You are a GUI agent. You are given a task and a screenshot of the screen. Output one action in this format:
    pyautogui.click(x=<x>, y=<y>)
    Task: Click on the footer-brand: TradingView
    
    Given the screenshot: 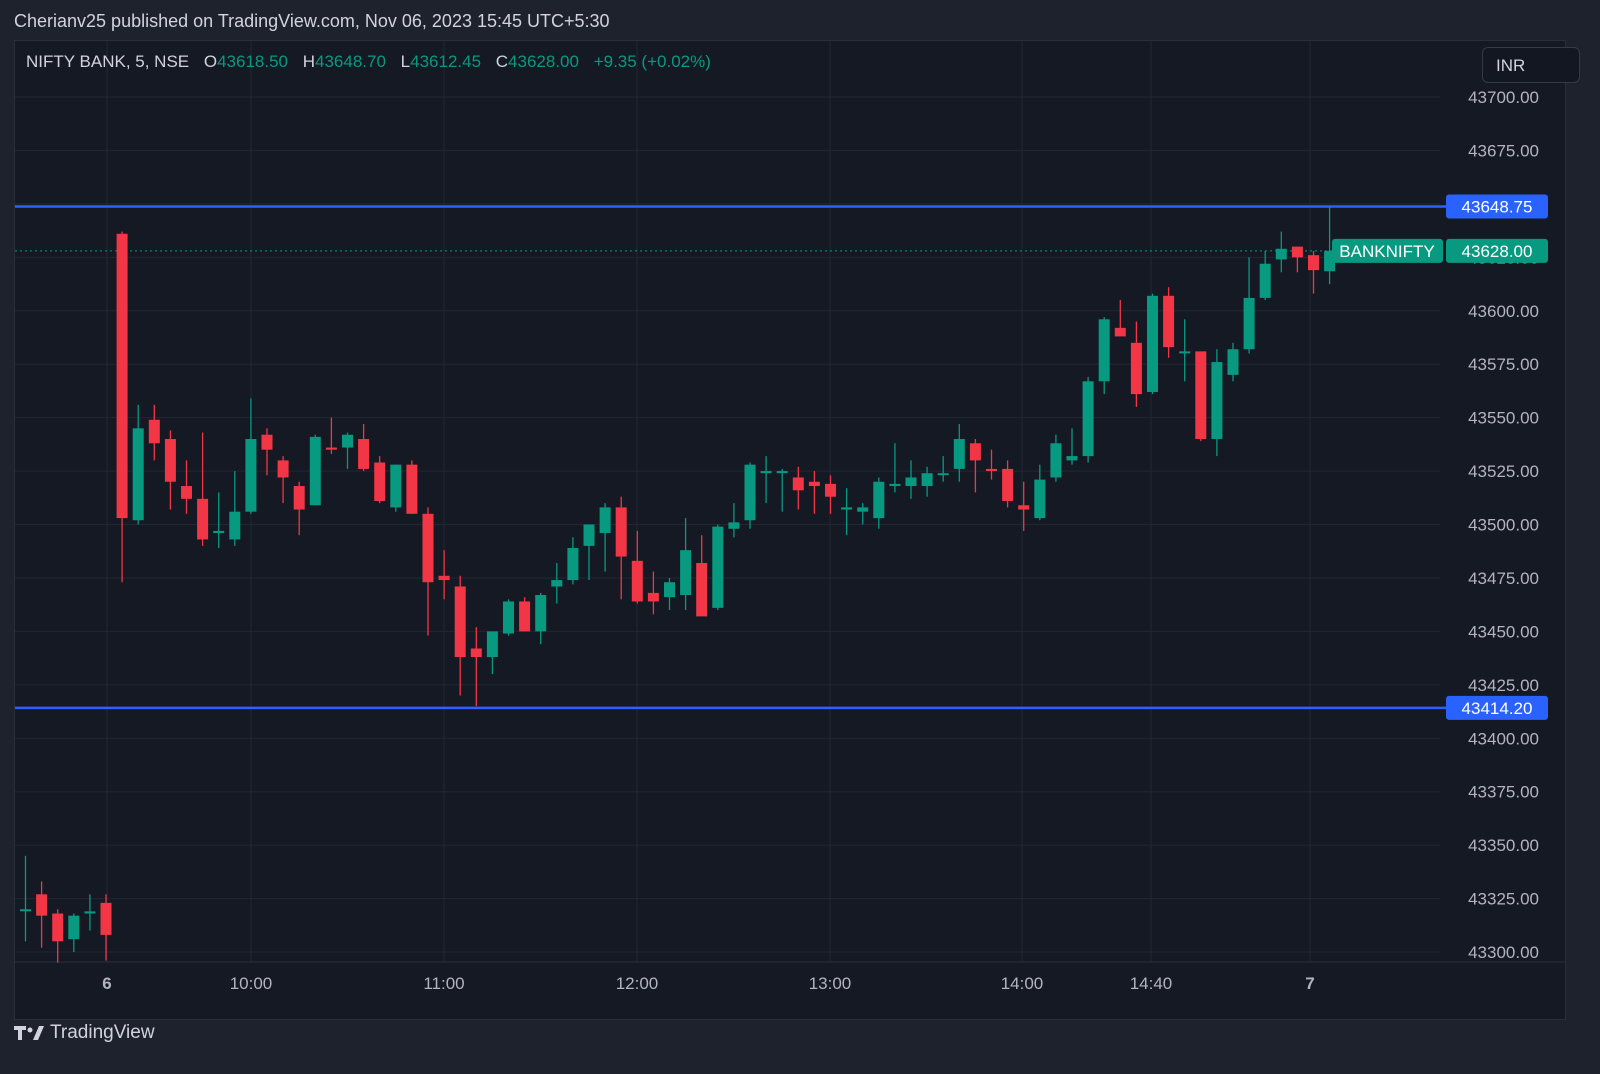 What is the action you would take?
    pyautogui.click(x=84, y=1033)
    